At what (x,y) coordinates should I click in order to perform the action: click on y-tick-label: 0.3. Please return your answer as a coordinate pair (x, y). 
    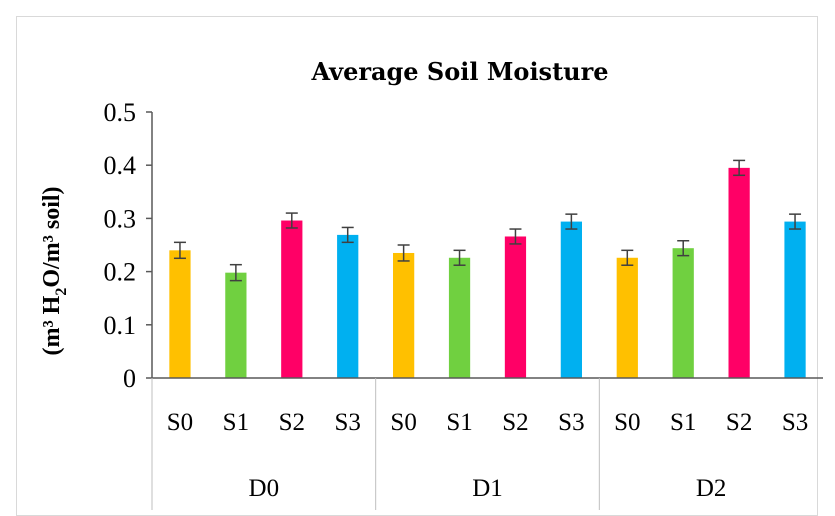
    Looking at the image, I should click on (120, 218).